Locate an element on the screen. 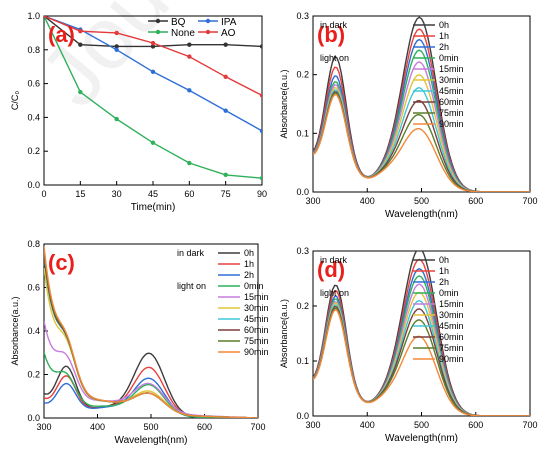  y-tick-label: 0.4 is located at coordinates (33, 331).